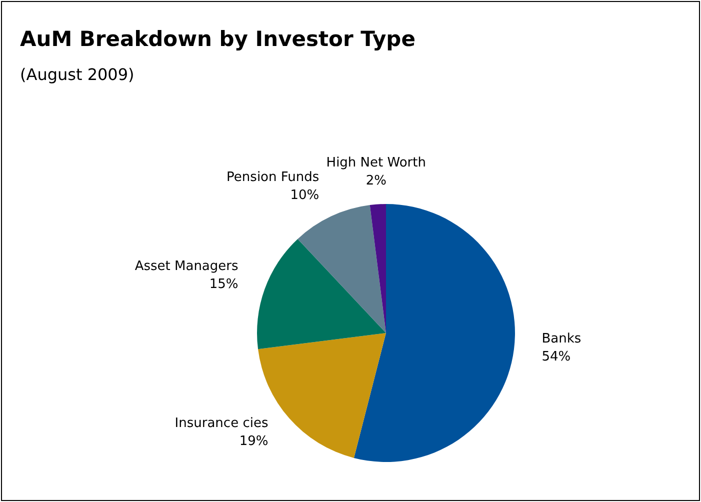 The image size is (701, 502). I want to click on slice-label: Banks, so click(562, 339).